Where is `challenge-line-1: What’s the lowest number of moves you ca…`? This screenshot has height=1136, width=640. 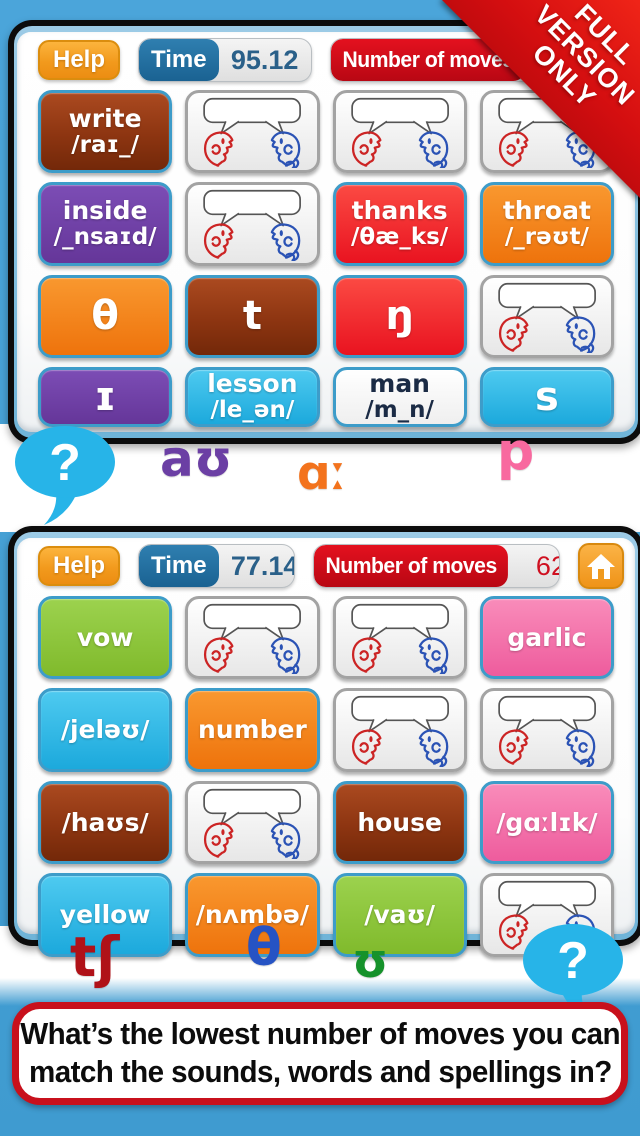 challenge-line-1: What’s the lowest number of moves you ca… is located at coordinates (320, 1034).